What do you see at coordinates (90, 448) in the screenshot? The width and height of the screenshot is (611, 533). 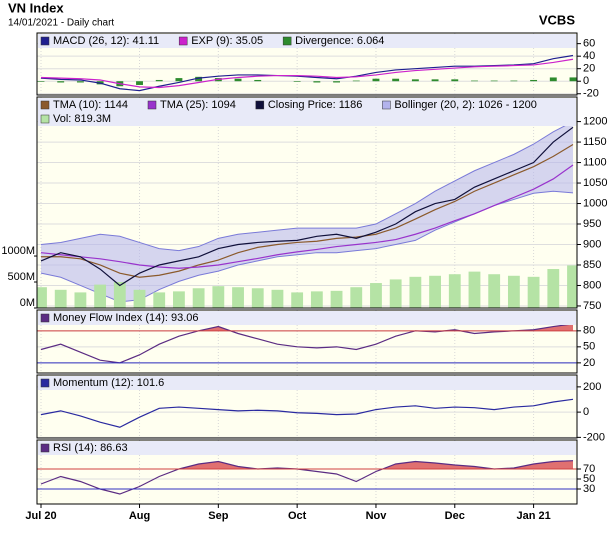 I see `legend-label: RSI (14): 86.63` at bounding box center [90, 448].